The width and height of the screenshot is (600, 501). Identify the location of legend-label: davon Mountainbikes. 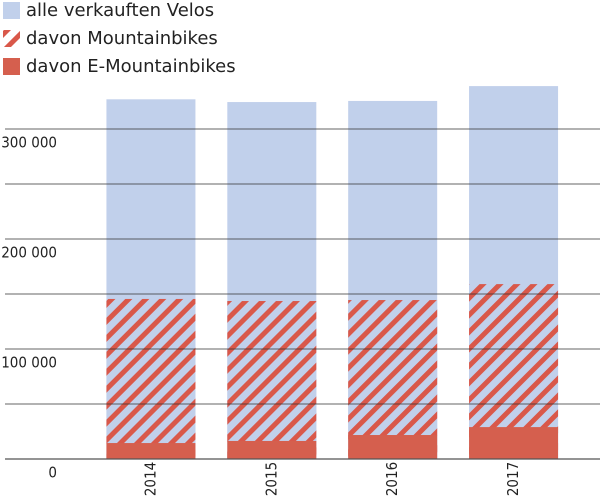
(122, 38).